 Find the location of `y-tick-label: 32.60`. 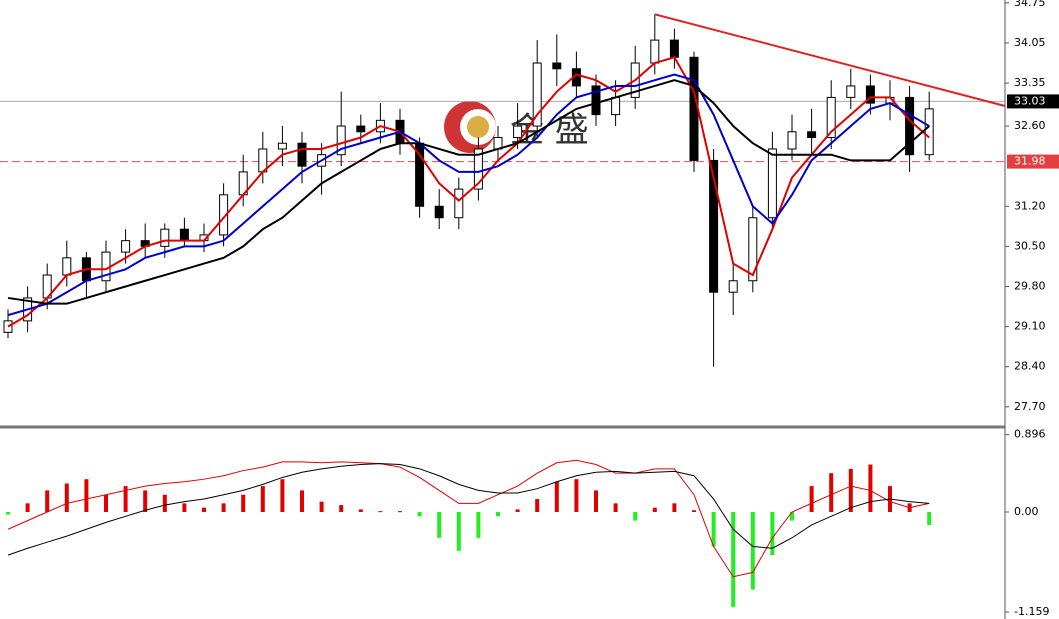

y-tick-label: 32.60 is located at coordinates (1030, 125).